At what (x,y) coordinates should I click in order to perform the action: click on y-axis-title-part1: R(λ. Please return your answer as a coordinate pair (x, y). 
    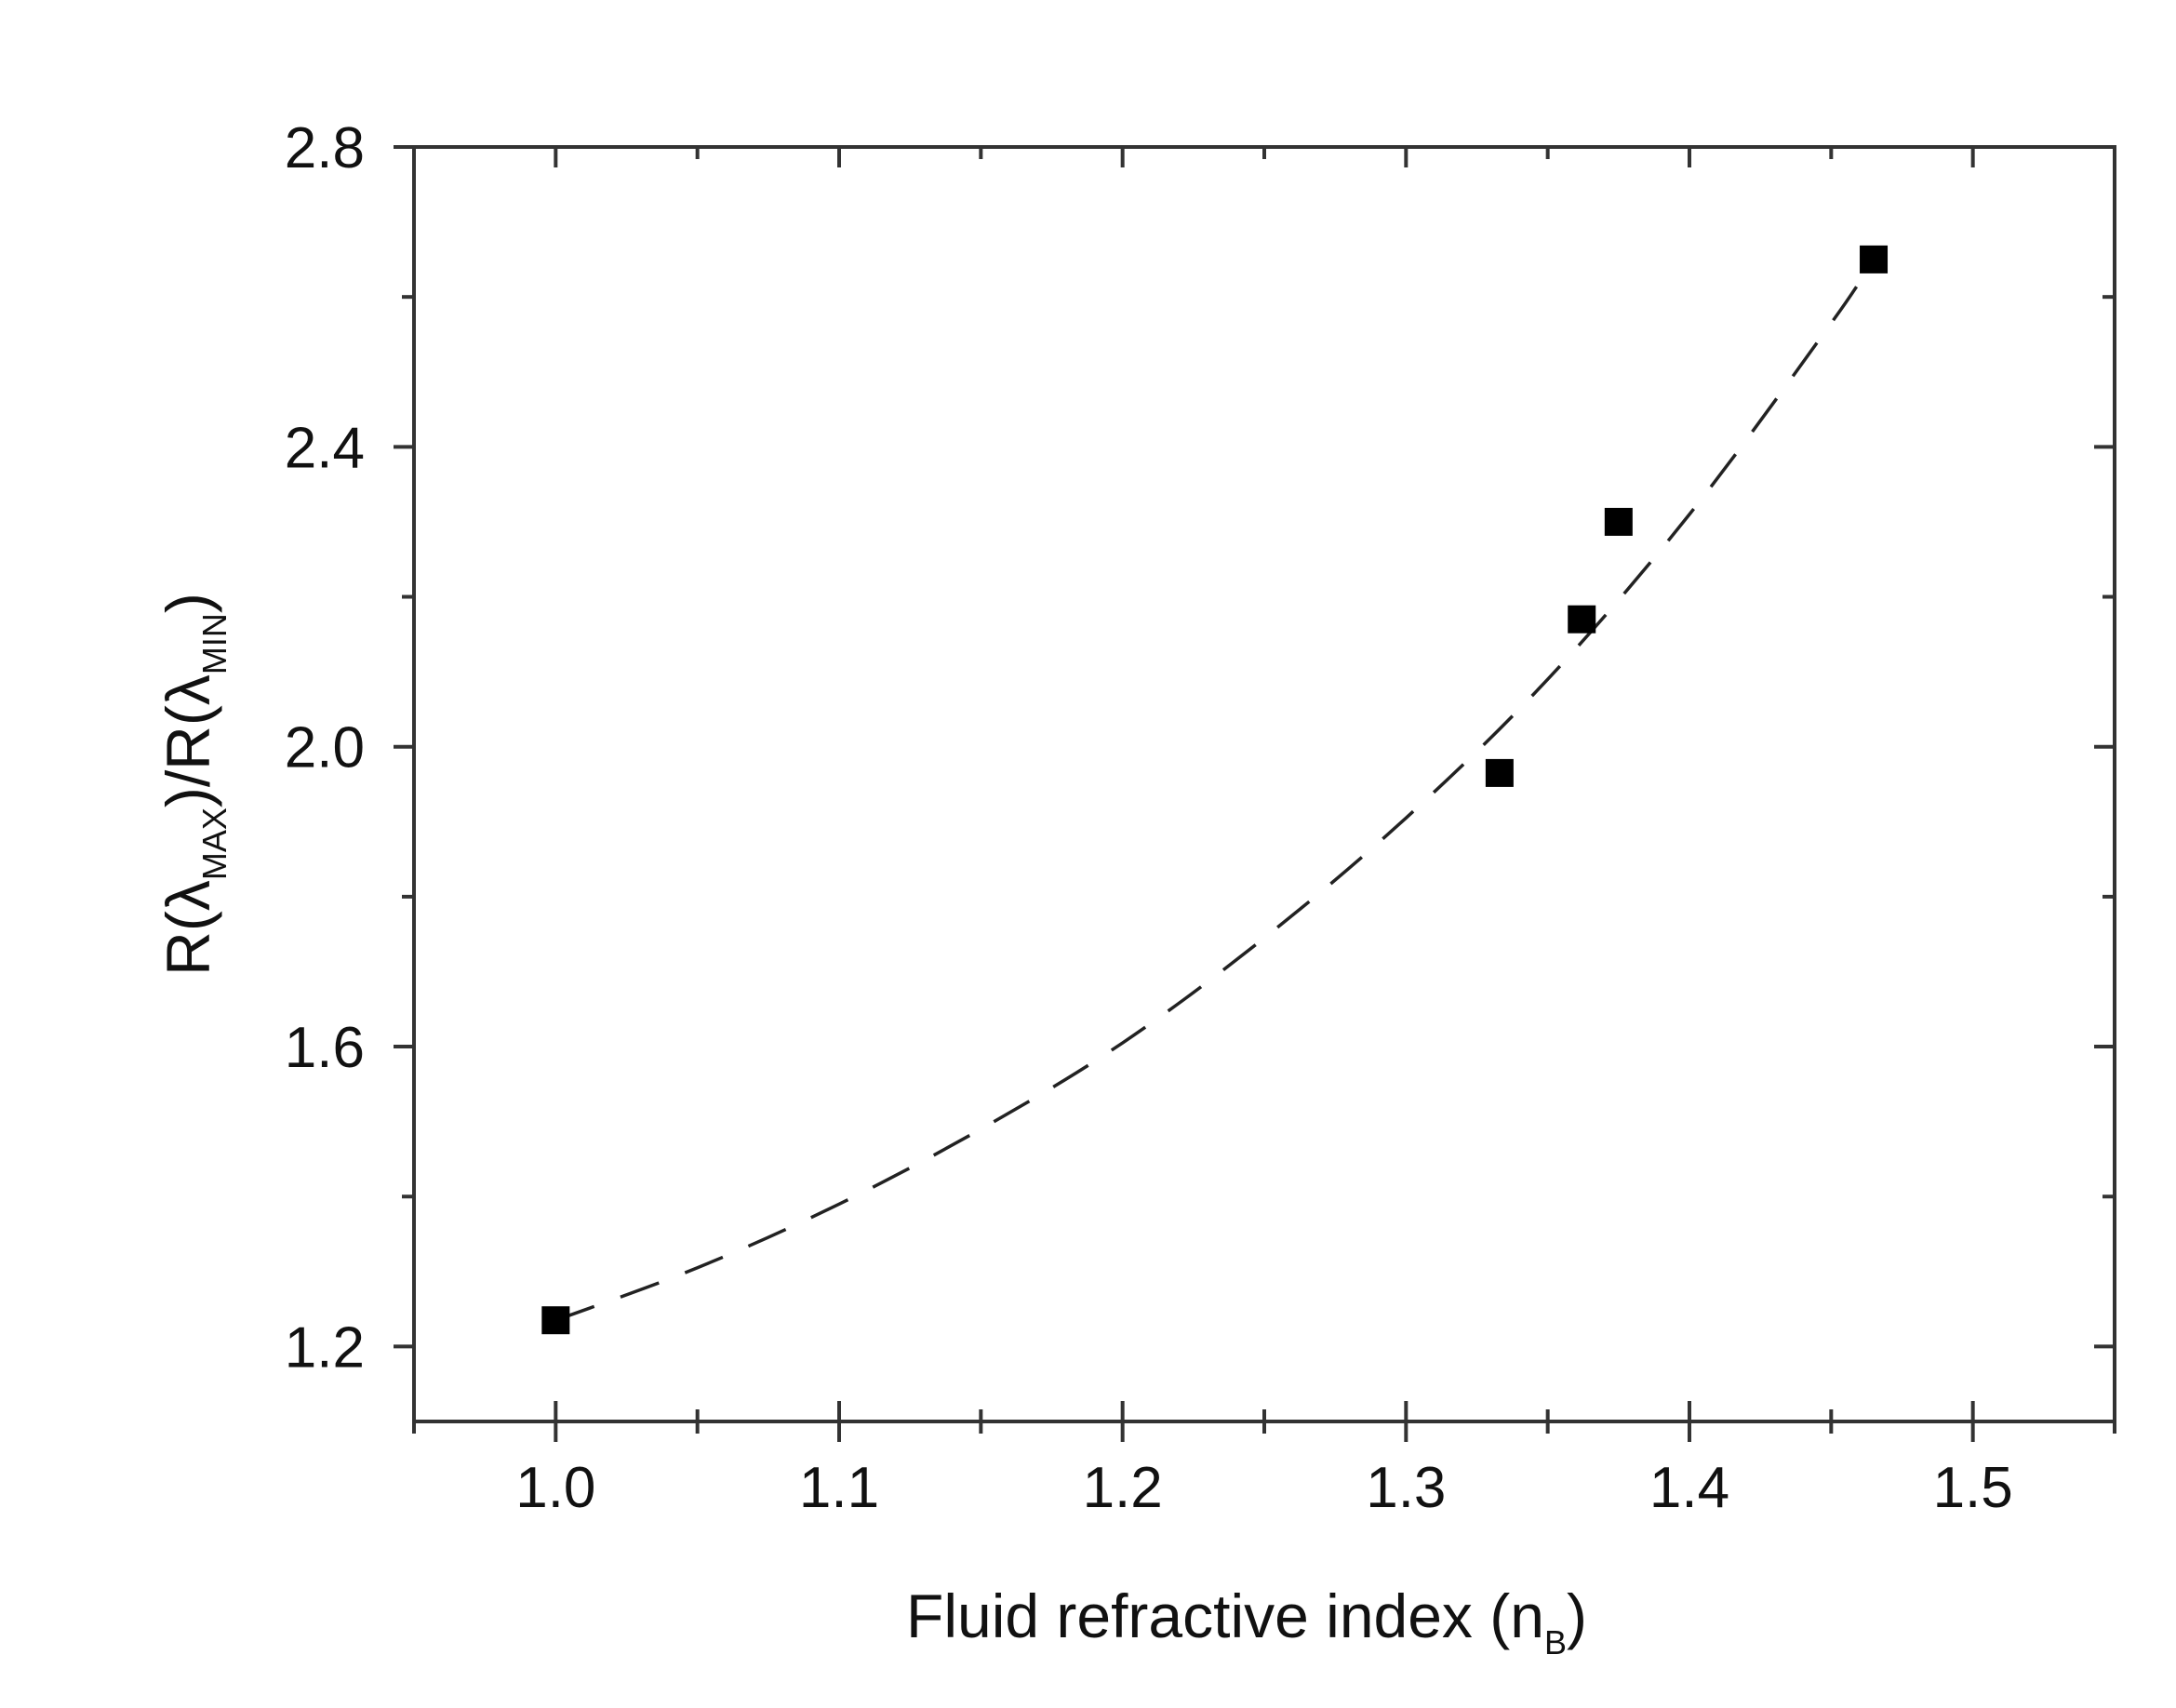
    Looking at the image, I should click on (188, 928).